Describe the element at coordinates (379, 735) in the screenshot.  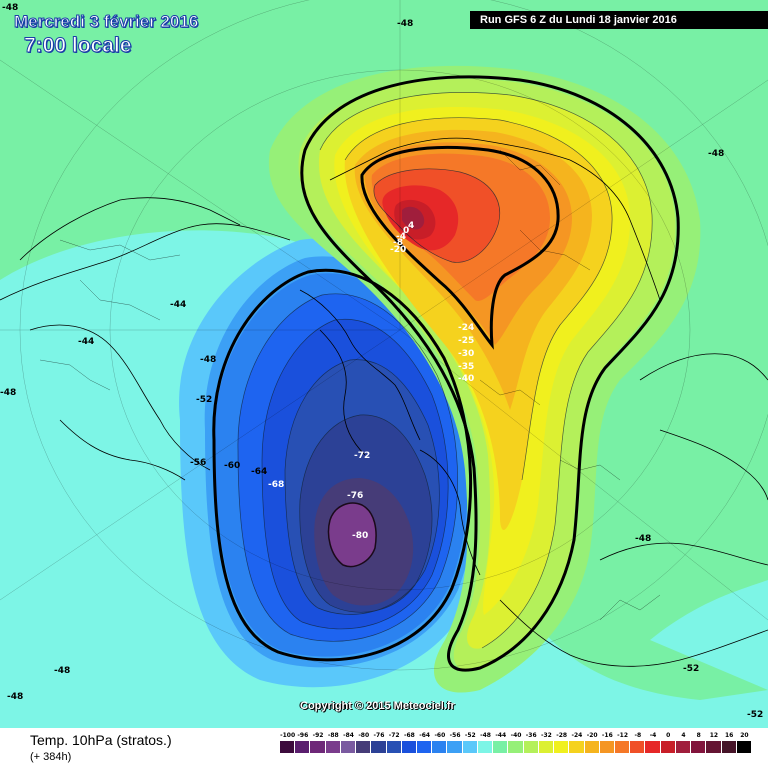
I see `legend-label: -76` at that location.